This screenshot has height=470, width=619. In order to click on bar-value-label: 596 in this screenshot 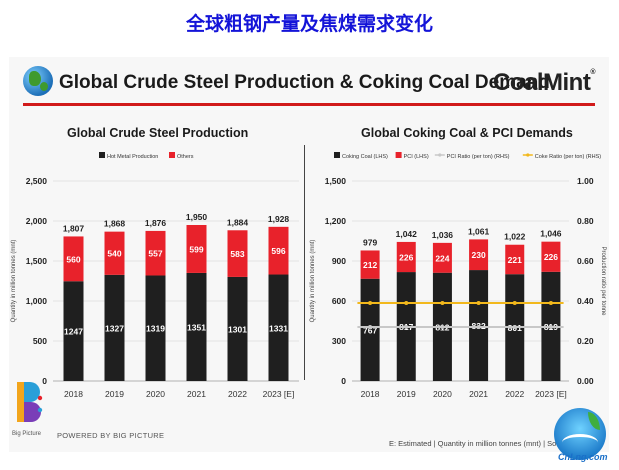, I will do `click(278, 251)`.